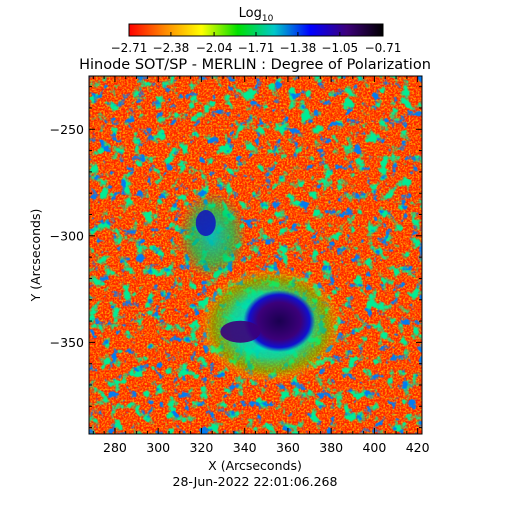 This screenshot has width=510, height=516. What do you see at coordinates (331, 447) in the screenshot?
I see `x-tick-label: 380` at bounding box center [331, 447].